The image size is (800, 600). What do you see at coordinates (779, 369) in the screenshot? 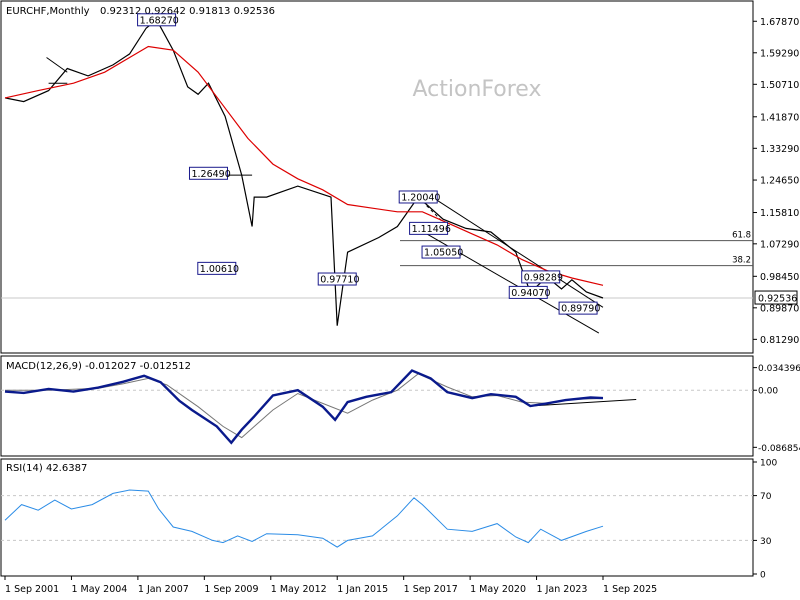
I see `macd-axis-label: 0.034396` at bounding box center [779, 369].